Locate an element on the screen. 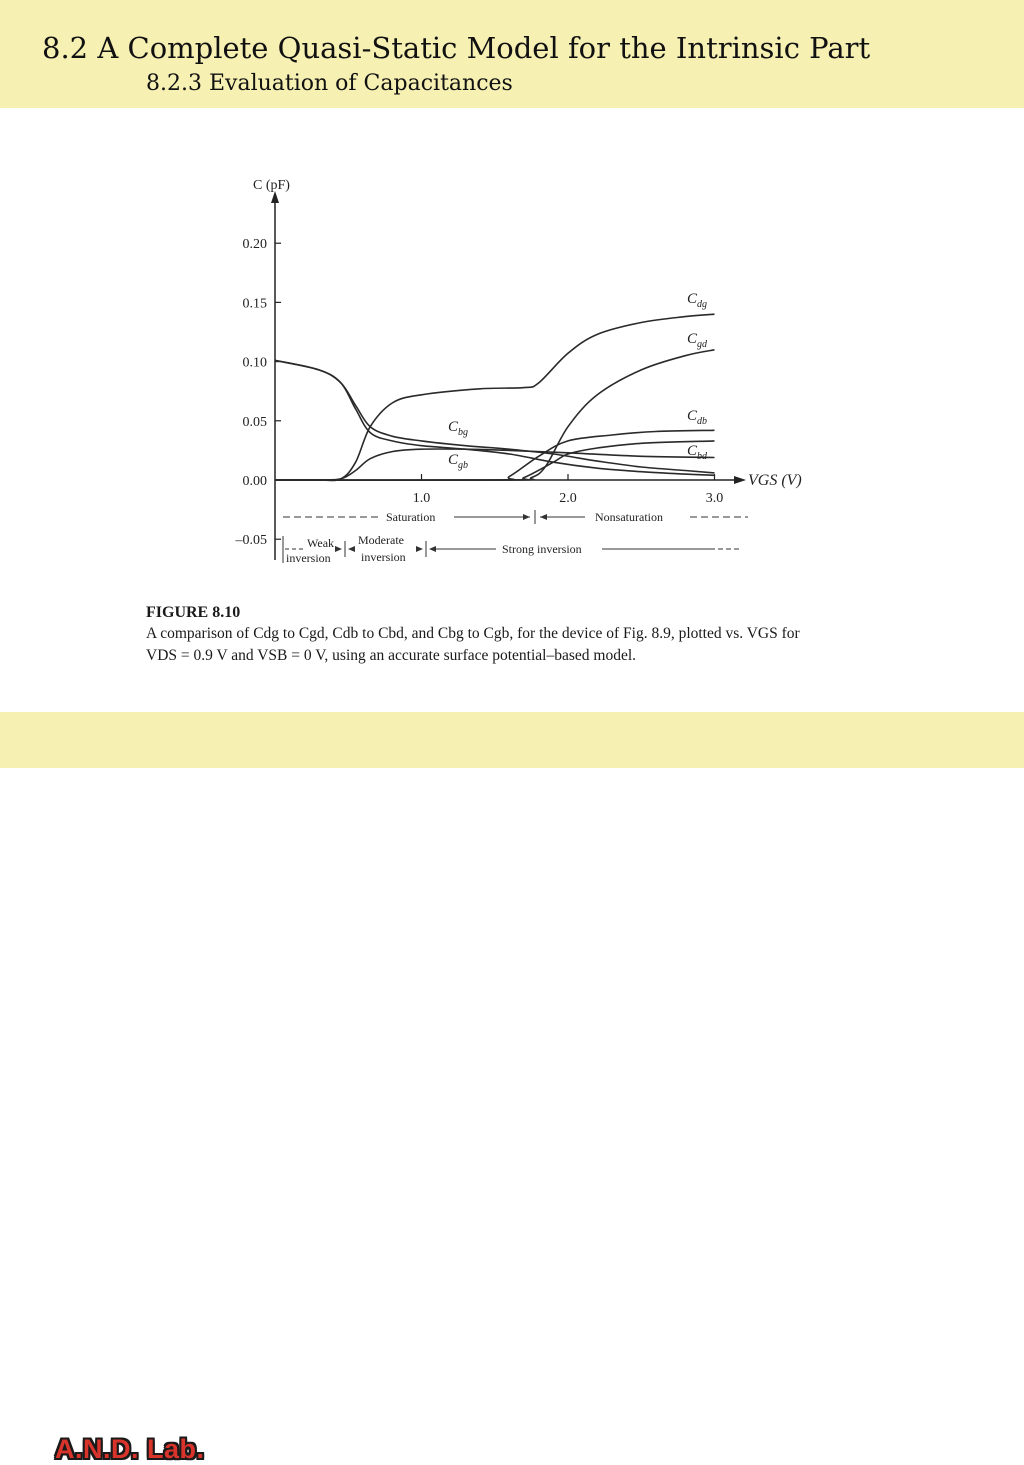 The height and width of the screenshot is (1465, 1024). series-label-cgd: Cgd is located at coordinates (697, 340).